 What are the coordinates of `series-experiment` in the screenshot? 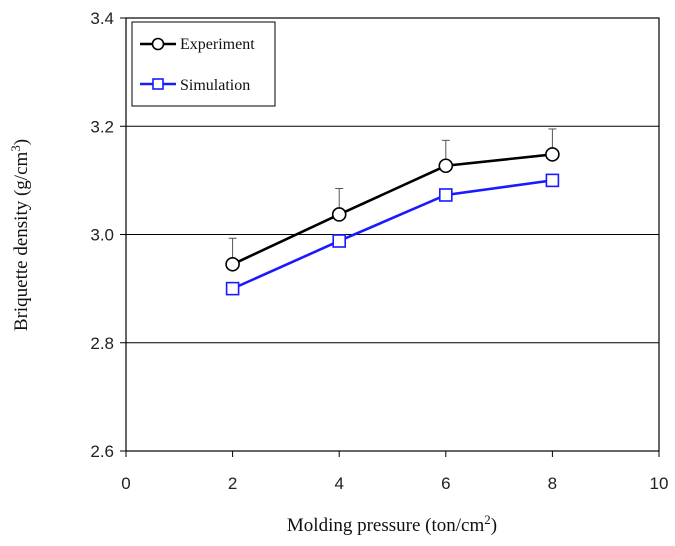 It's located at (392, 200).